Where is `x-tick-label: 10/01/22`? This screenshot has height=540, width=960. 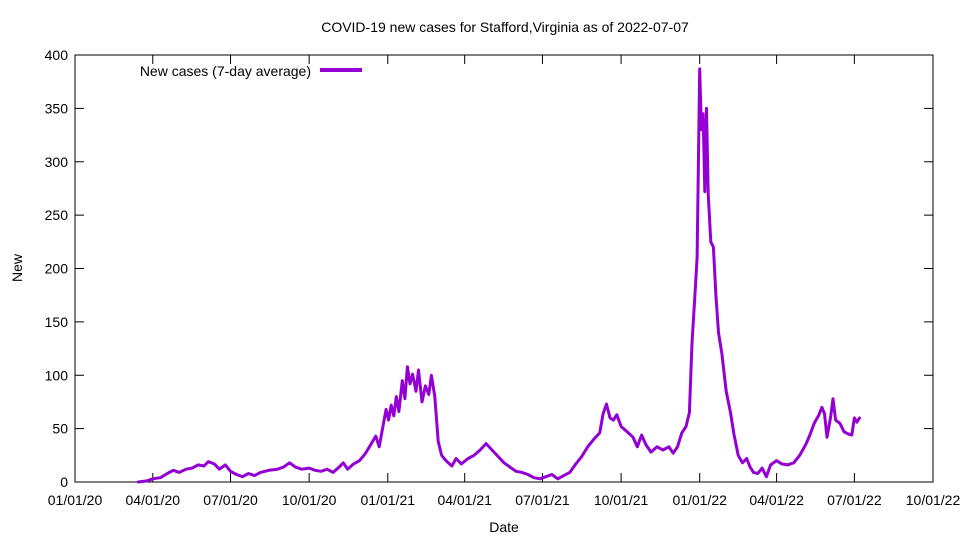
x-tick-label: 10/01/22 is located at coordinates (933, 500).